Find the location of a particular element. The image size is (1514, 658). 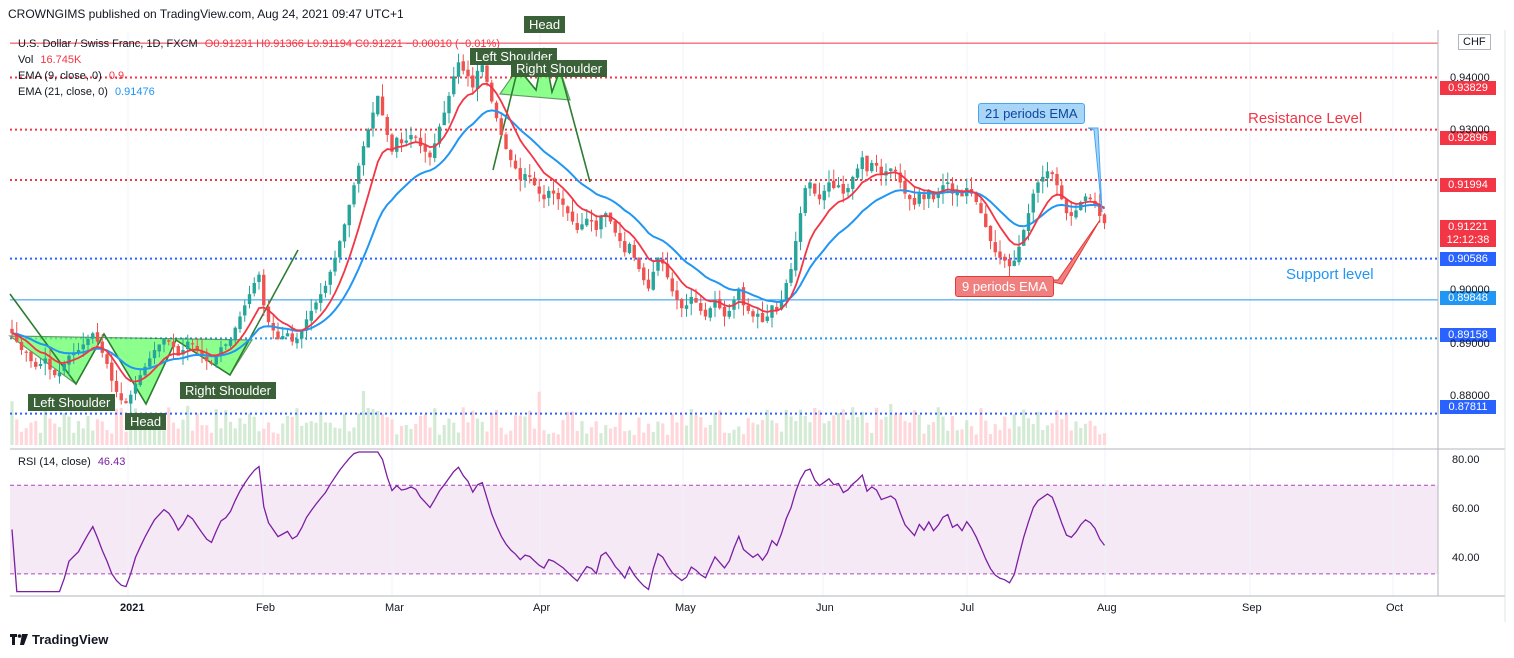

right-shoulder-label-1: Right Shoulder is located at coordinates (228, 390).